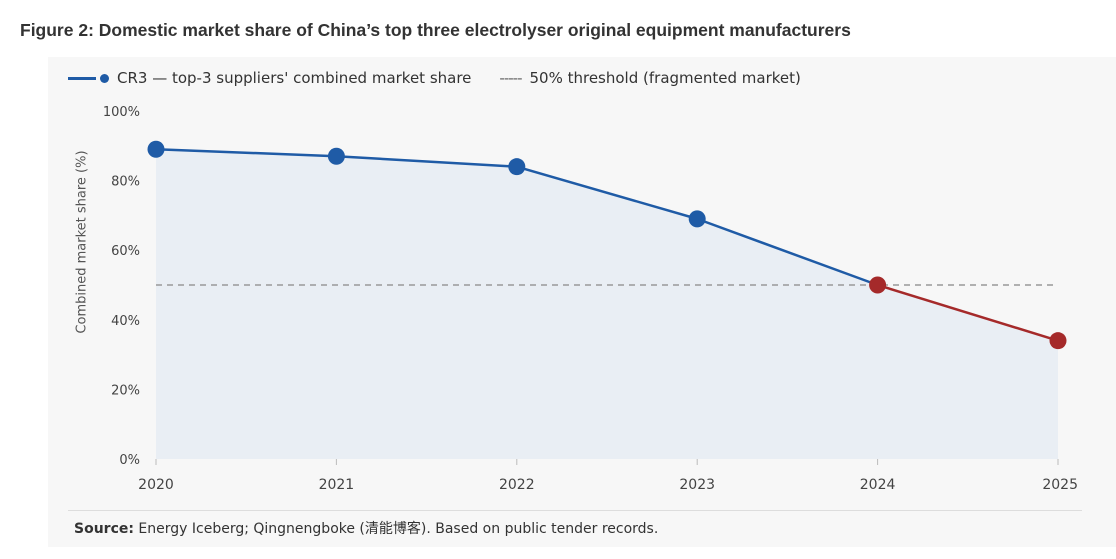 The width and height of the screenshot is (1116, 559). What do you see at coordinates (104, 529) in the screenshot?
I see `source-label: Source:` at bounding box center [104, 529].